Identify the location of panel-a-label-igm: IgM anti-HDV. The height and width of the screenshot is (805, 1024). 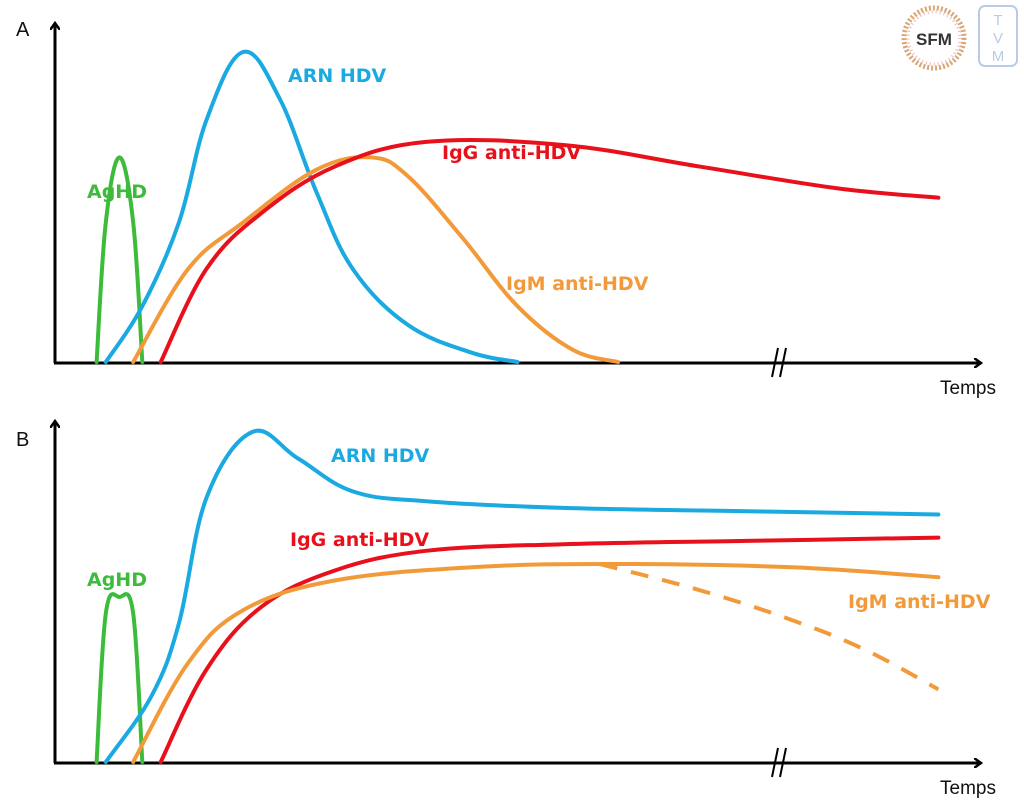
(577, 284).